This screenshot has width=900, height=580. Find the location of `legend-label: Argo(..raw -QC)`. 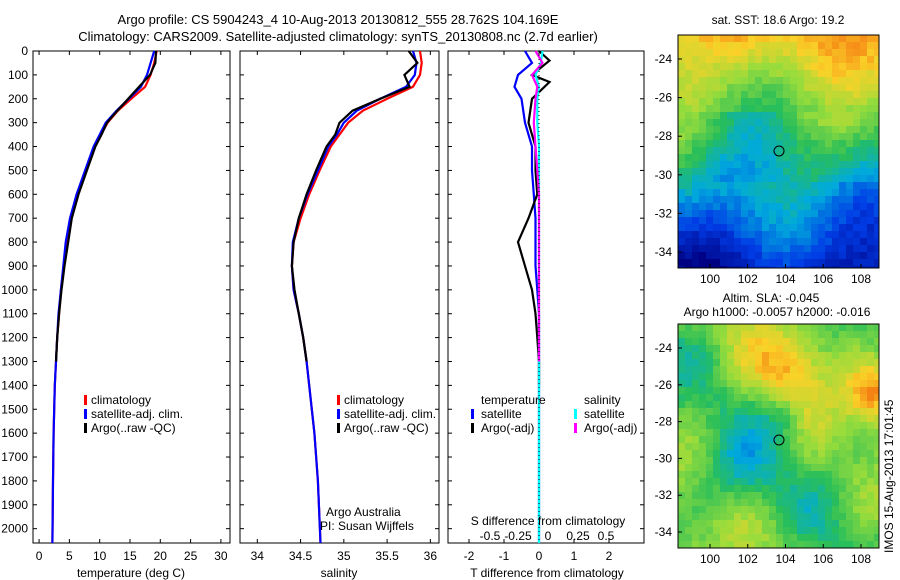

legend-label: Argo(..raw -QC) is located at coordinates (133, 428).